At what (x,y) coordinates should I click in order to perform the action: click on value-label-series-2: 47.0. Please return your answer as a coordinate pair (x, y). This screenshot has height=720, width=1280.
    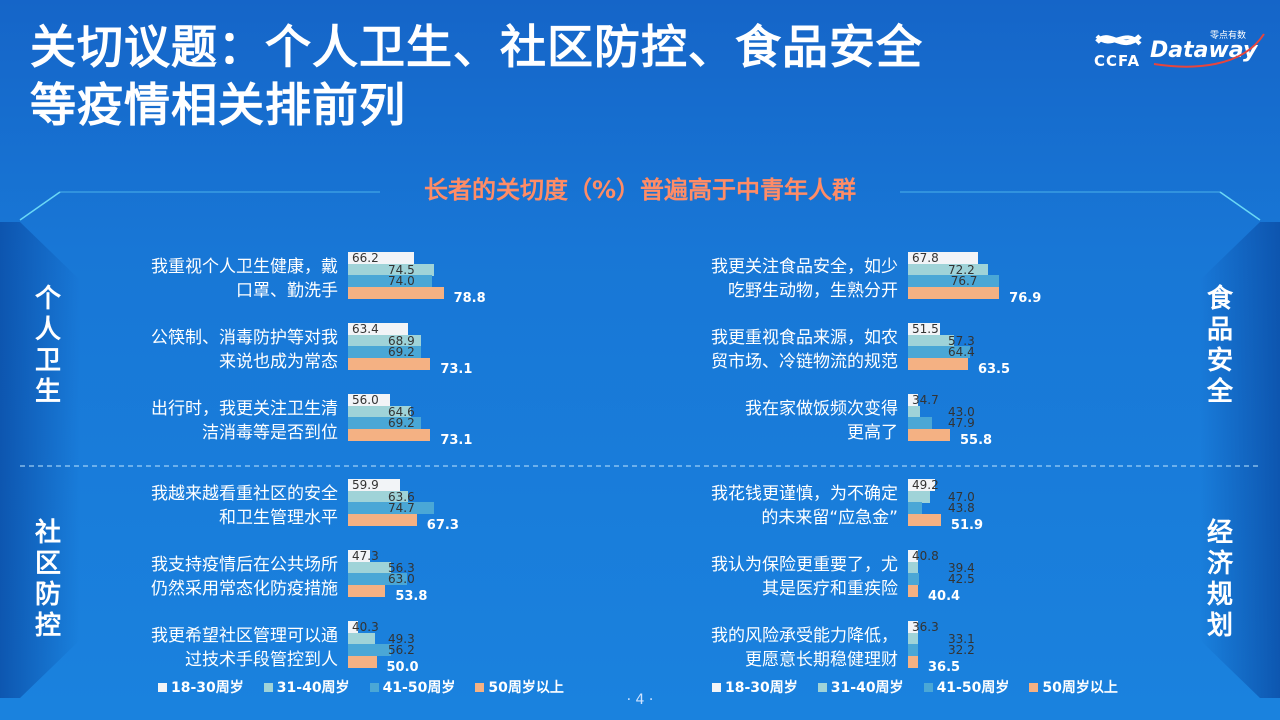
    Looking at the image, I should click on (961, 496).